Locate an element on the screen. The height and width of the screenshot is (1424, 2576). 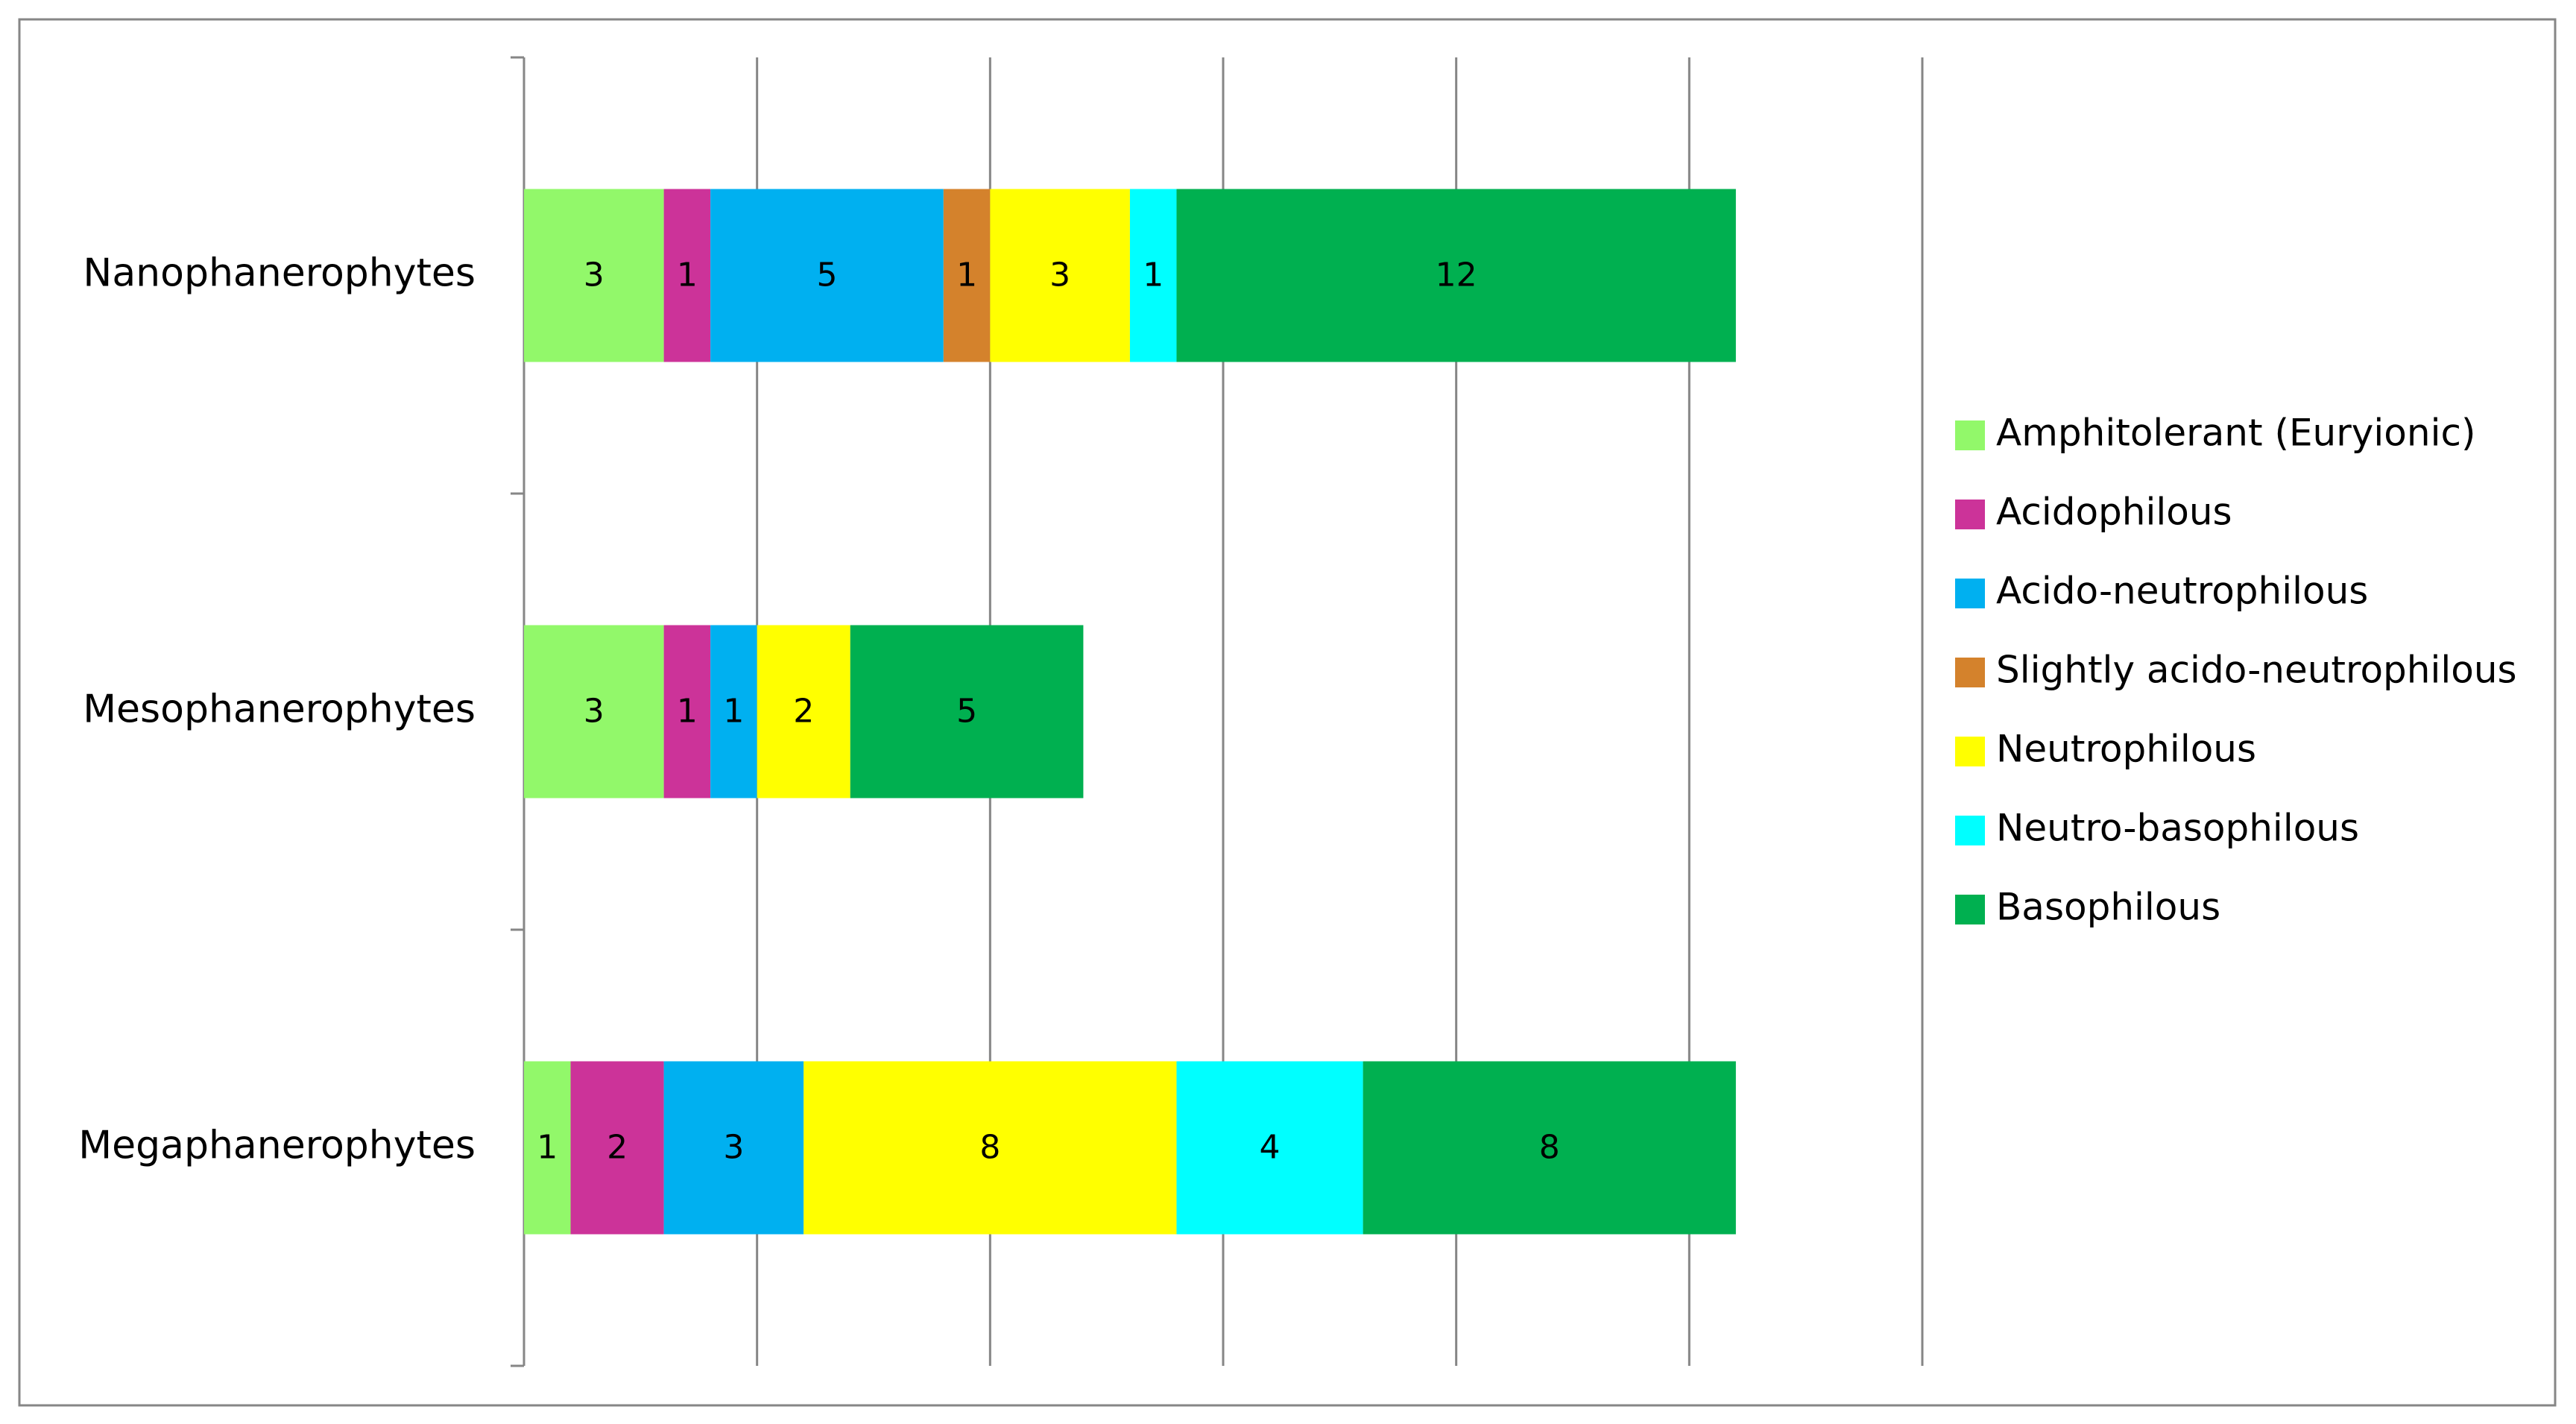
legend-label: Amphitolerant (Euryionic) is located at coordinates (2236, 434).